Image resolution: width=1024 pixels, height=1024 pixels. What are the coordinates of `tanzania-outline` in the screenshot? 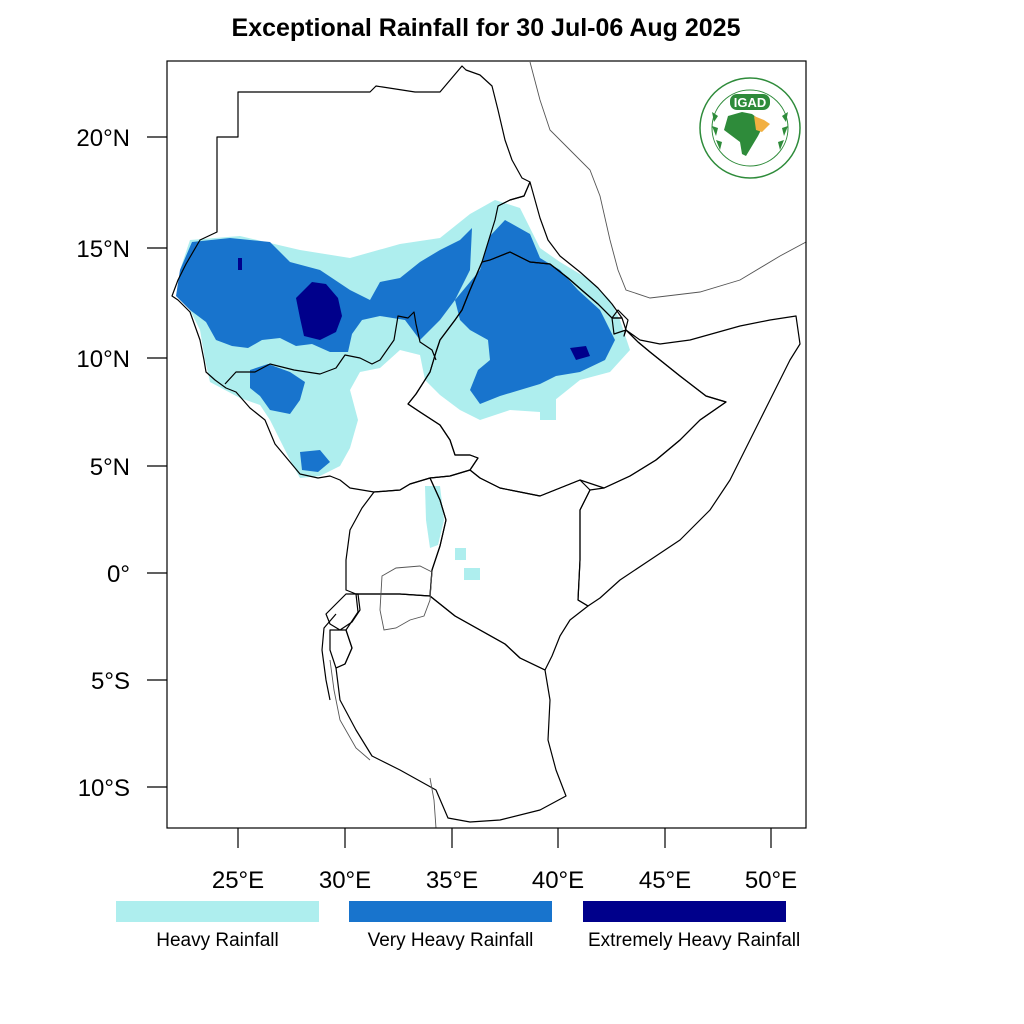 It's located at (451, 708).